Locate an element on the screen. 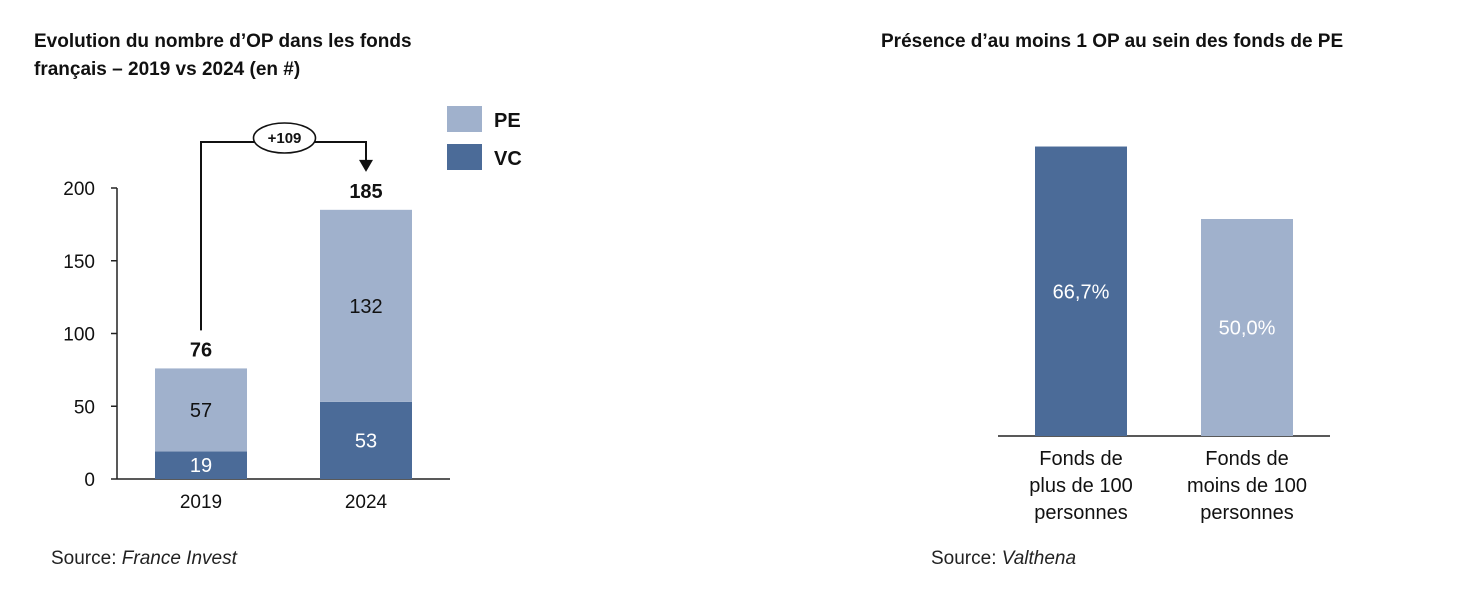 The height and width of the screenshot is (600, 1480). left-bar-pe-value-label: 132 is located at coordinates (365, 307).